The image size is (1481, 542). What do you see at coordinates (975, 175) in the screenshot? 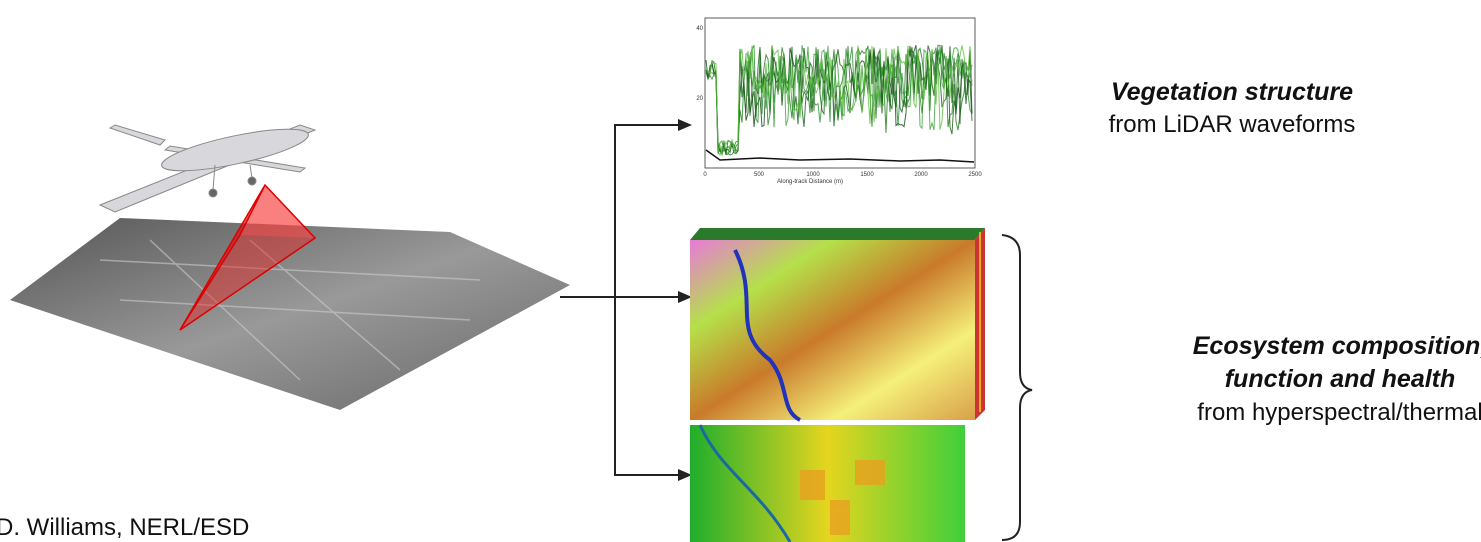
I see `x-tick-label: 2500` at bounding box center [975, 175].